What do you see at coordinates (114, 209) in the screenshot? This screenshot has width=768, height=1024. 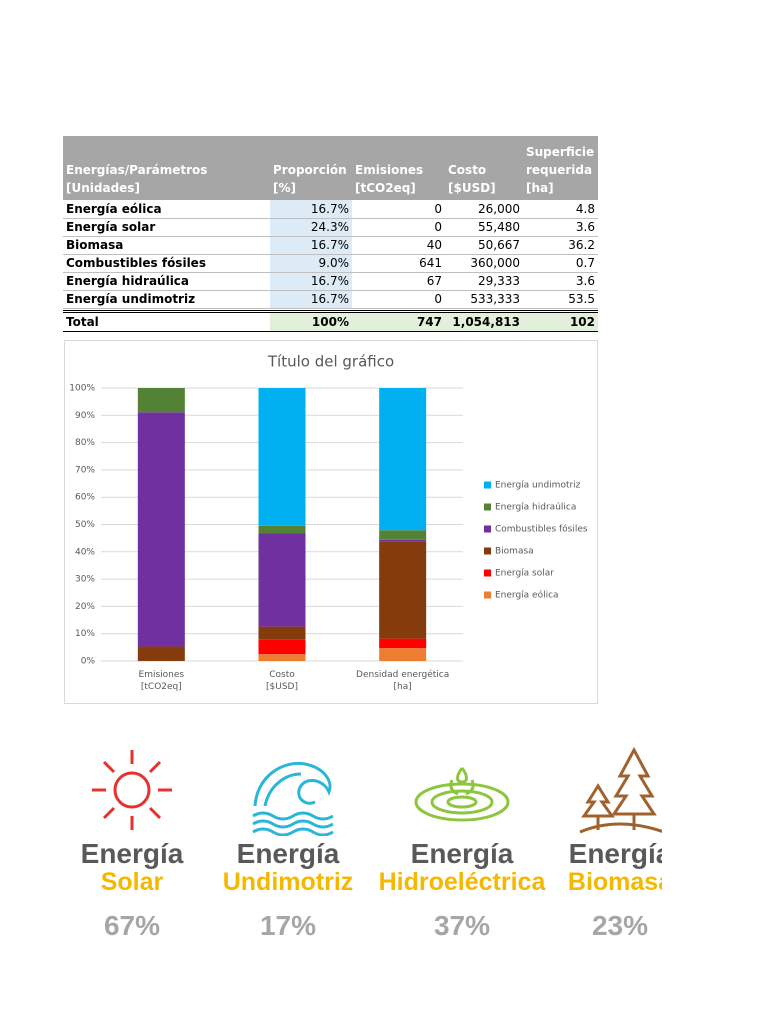 I see `row-label: Energía eólica` at bounding box center [114, 209].